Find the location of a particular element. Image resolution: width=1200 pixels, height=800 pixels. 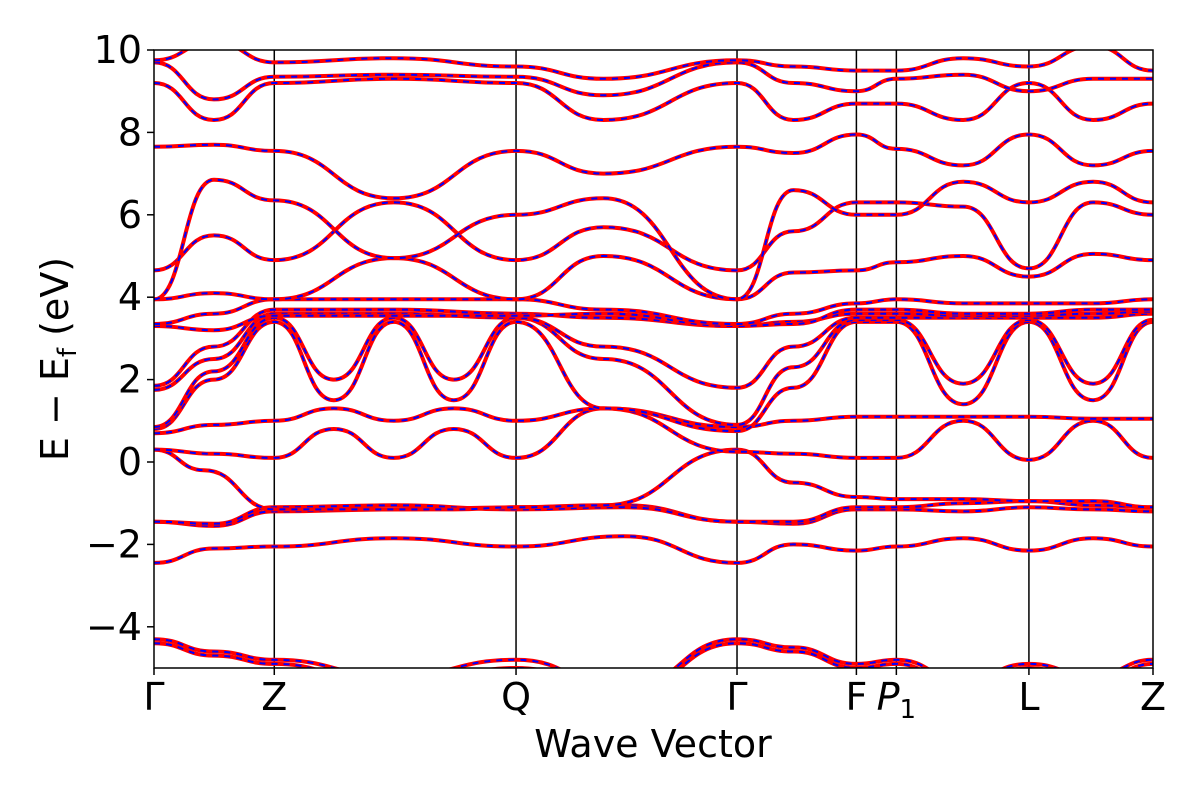

band-4-dashed is located at coordinates (653, 434).